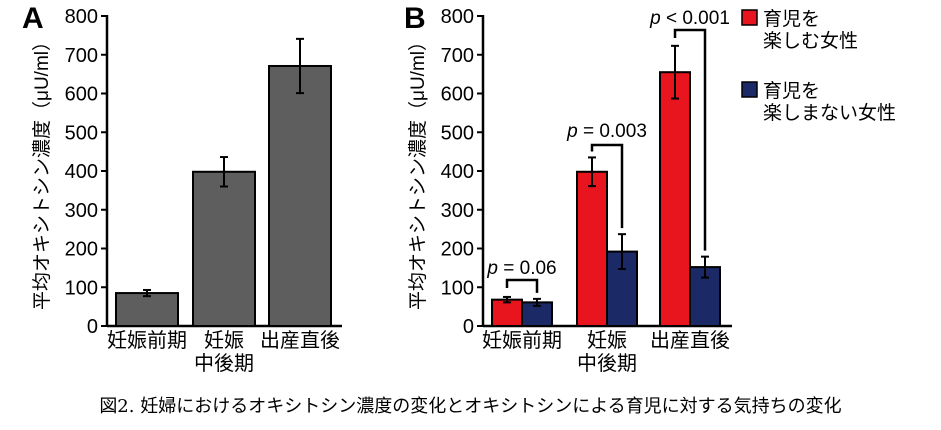 This screenshot has width=941, height=430. I want to click on panel-b-x-tick-label: 出産直後, so click(690, 340).